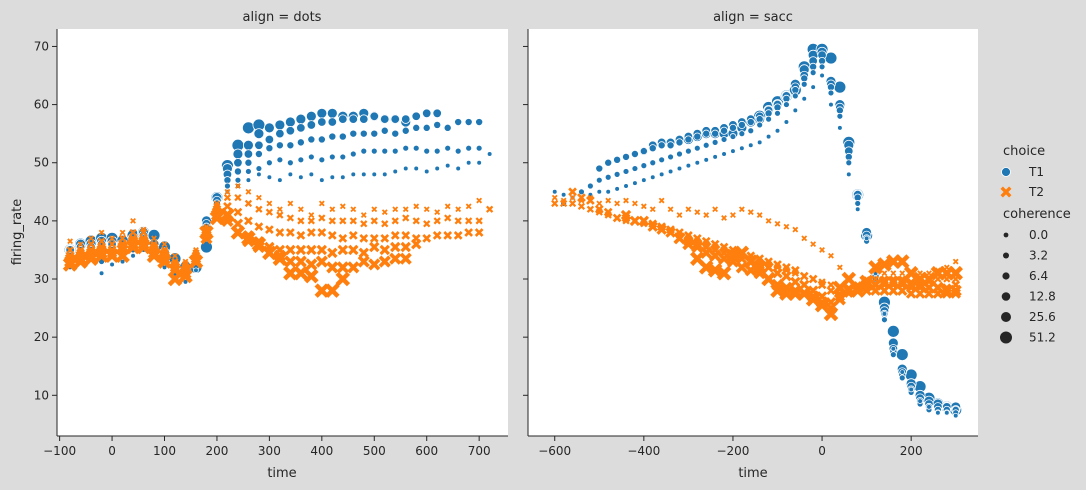  I want to click on x-tick-label: 200, so click(911, 451).